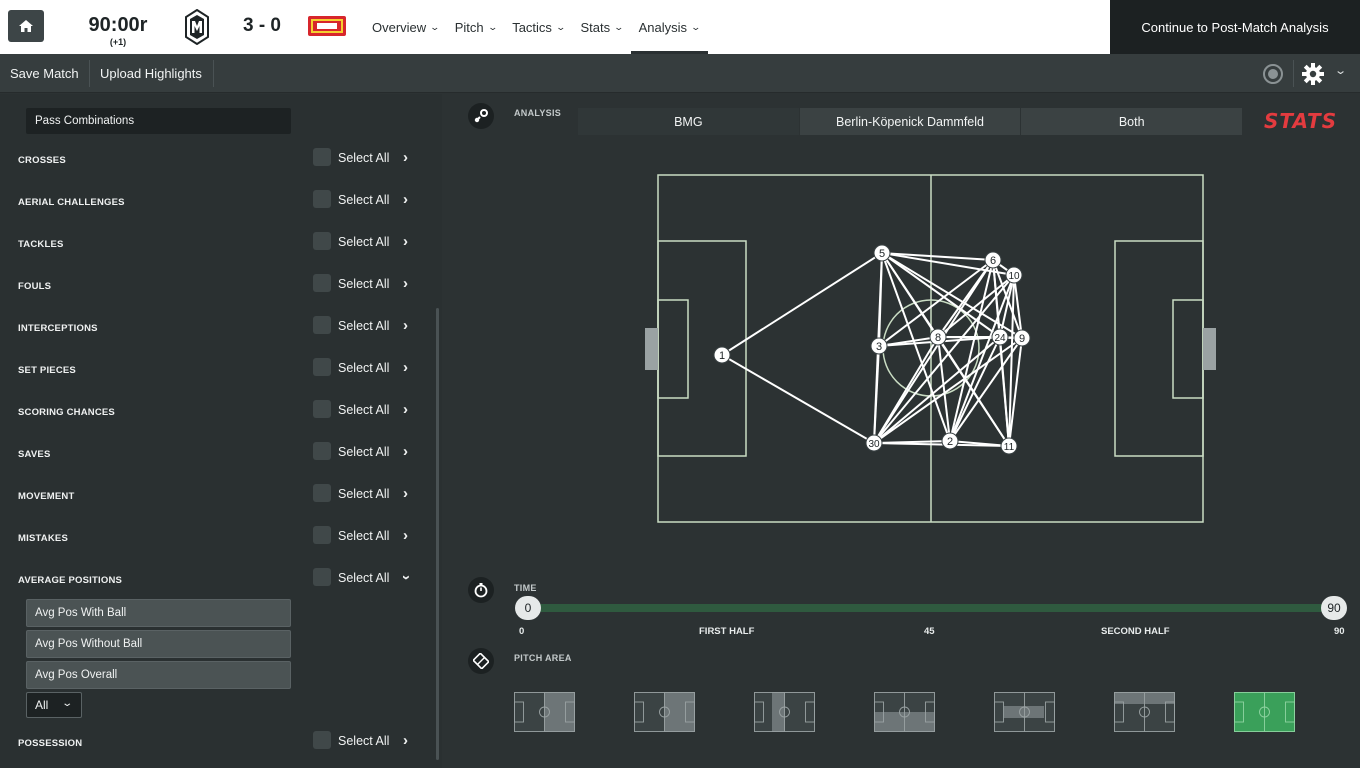 The image size is (1360, 768). I want to click on time-range-slider, so click(931, 608).